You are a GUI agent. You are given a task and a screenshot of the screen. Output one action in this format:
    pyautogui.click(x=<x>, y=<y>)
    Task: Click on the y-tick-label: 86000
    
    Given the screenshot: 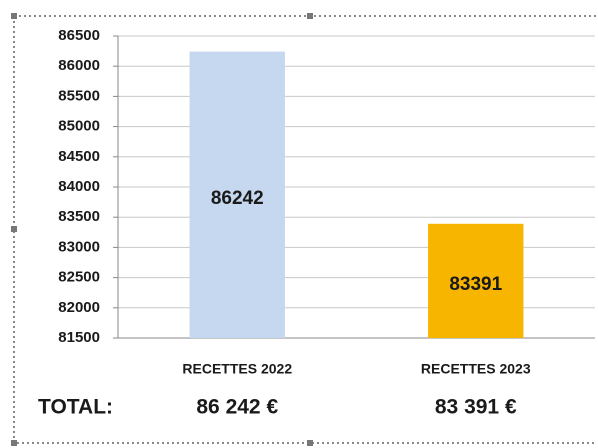 What is the action you would take?
    pyautogui.click(x=79, y=65)
    